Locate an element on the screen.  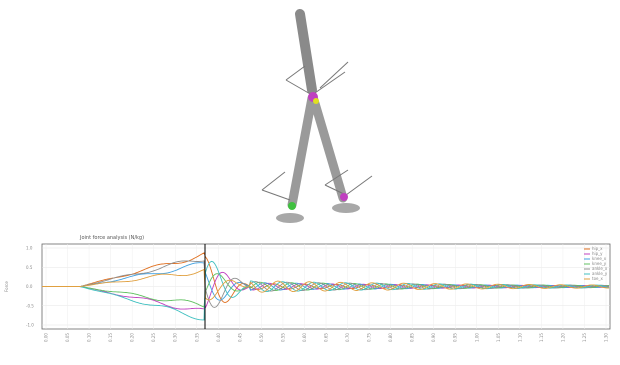
legend-label: hip_x is located at coordinates (597, 248).